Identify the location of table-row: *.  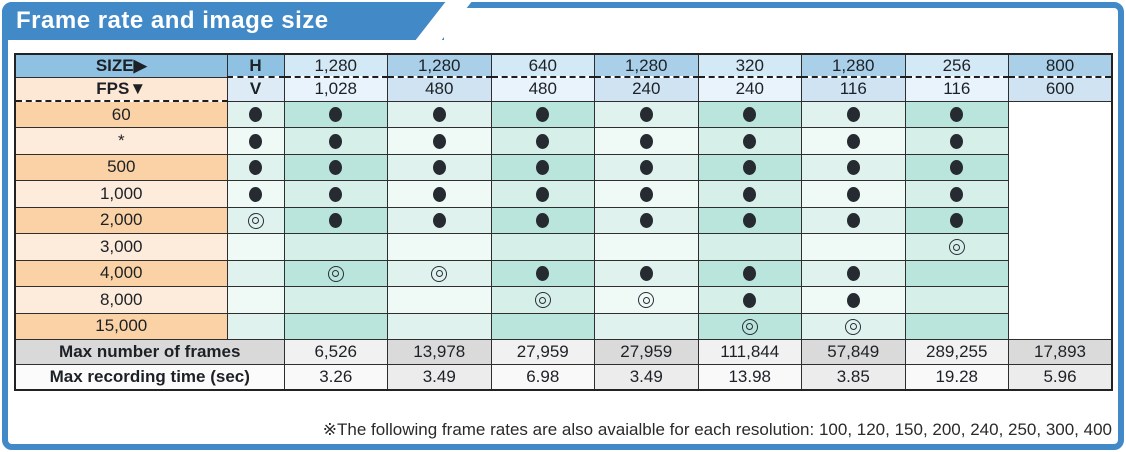
(563, 141).